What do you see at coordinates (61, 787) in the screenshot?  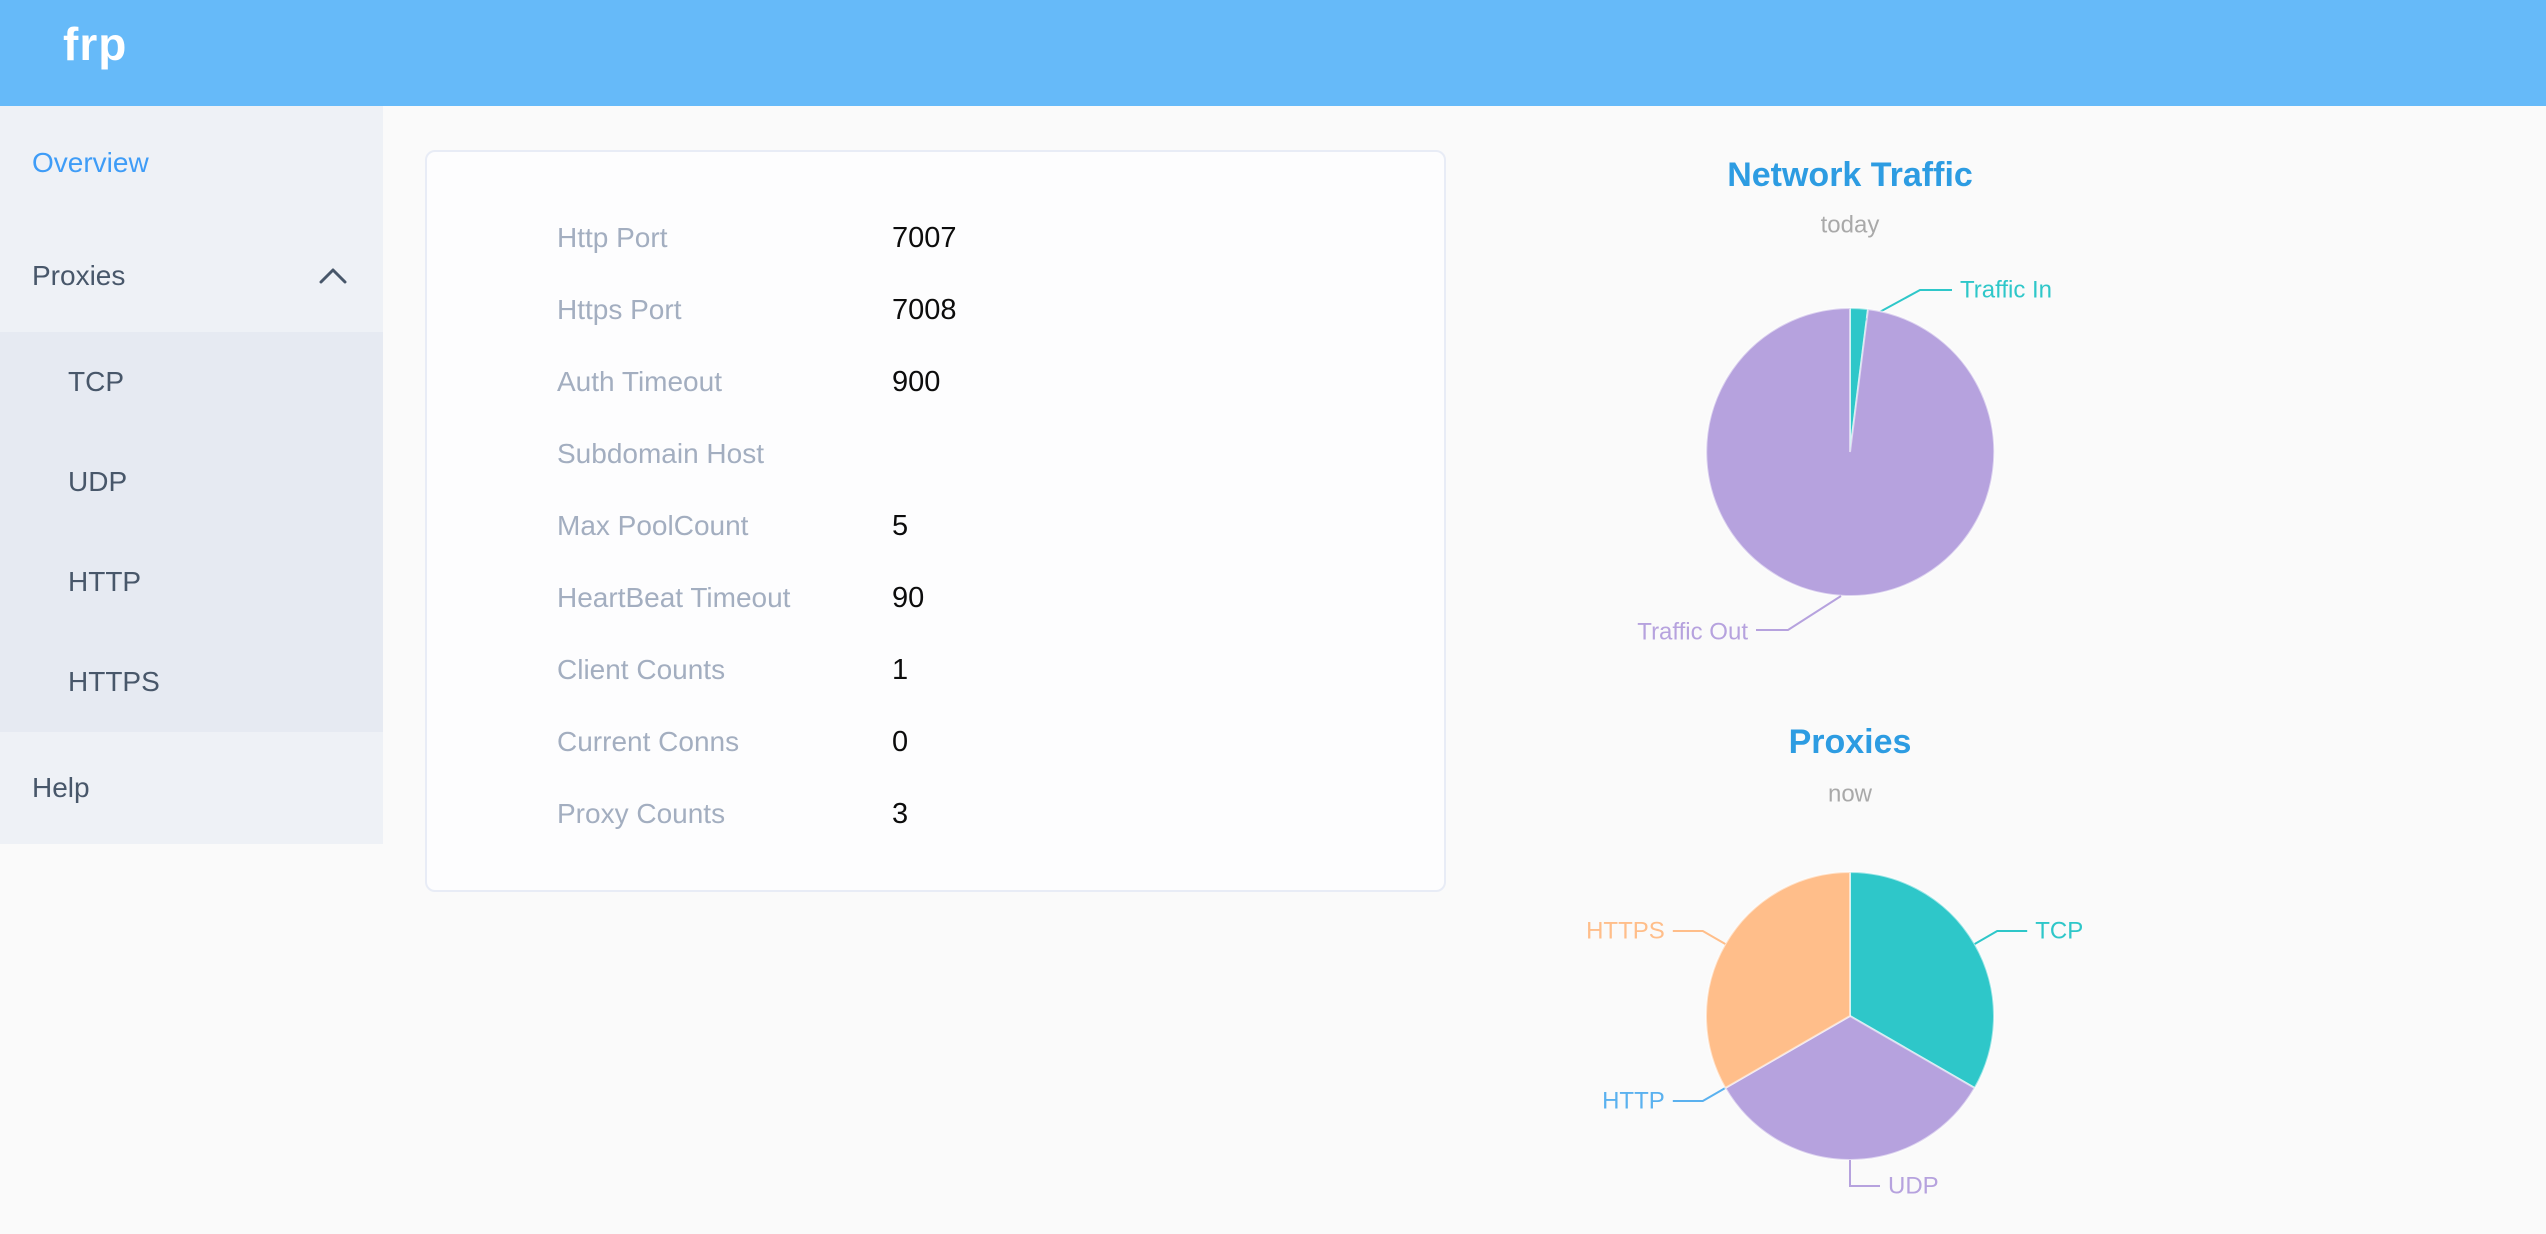 I see `sidebar-item-label: Help` at bounding box center [61, 787].